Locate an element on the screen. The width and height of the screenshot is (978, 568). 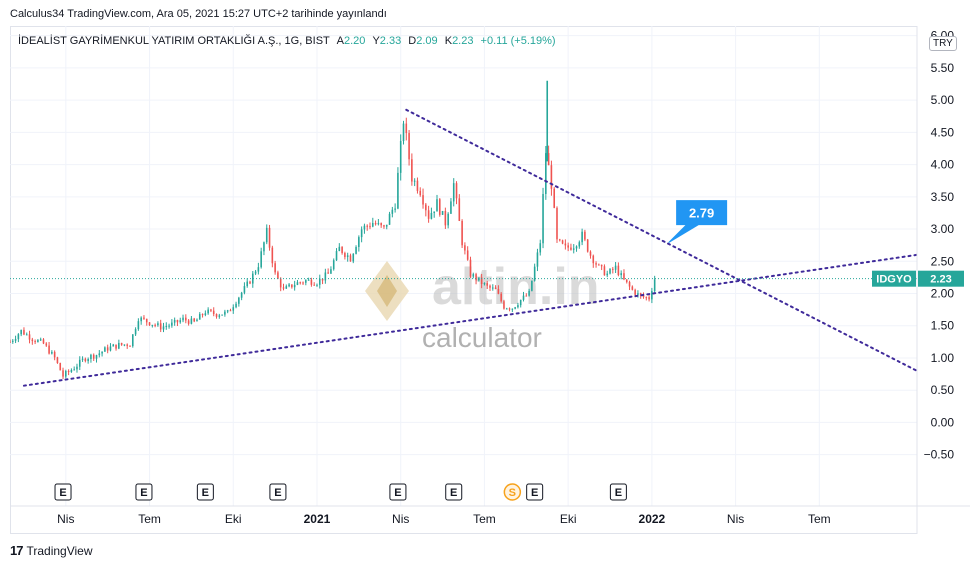
watermark-logo-icon is located at coordinates (387, 291).